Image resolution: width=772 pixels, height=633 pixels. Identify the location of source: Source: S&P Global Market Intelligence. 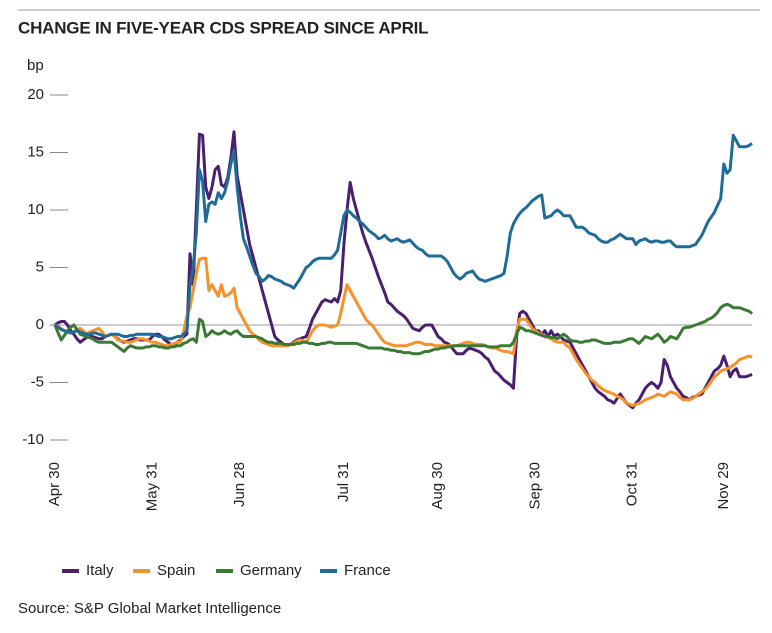
(149, 608).